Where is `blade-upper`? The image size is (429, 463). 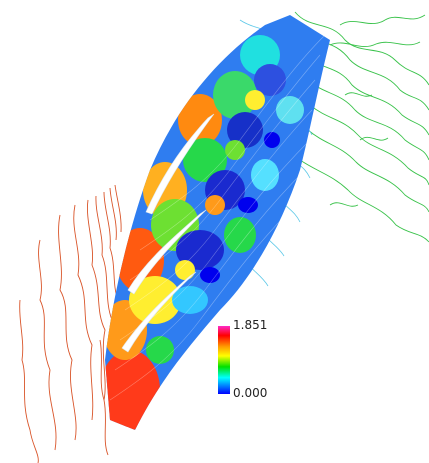
blade-upper is located at coordinates (180, 164).